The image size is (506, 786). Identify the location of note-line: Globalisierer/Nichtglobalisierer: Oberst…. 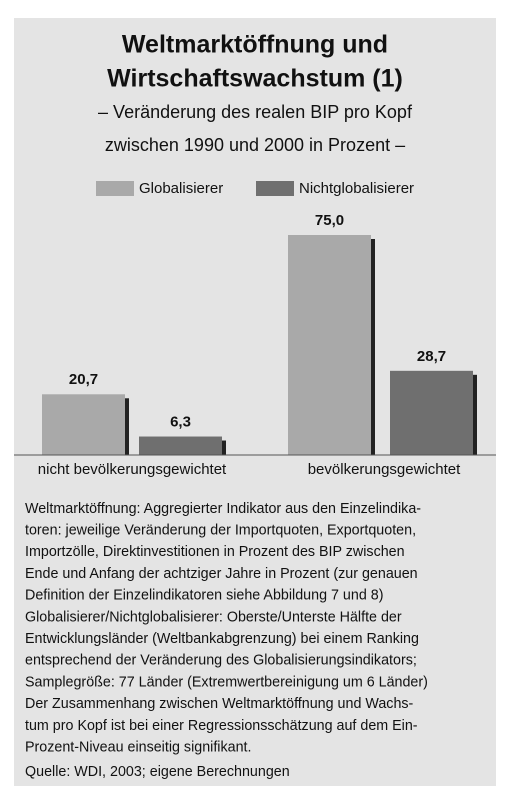
(213, 617).